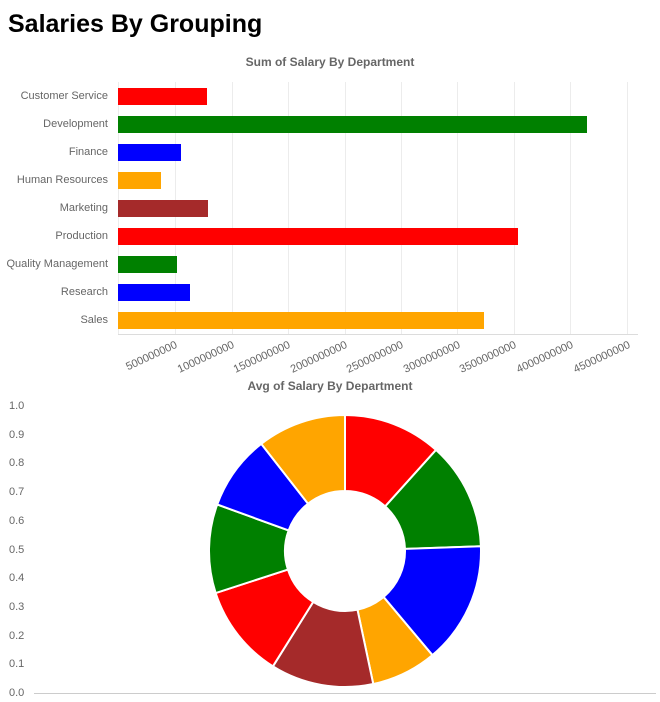  I want to click on x-tick-label: 3500000000, so click(488, 357).